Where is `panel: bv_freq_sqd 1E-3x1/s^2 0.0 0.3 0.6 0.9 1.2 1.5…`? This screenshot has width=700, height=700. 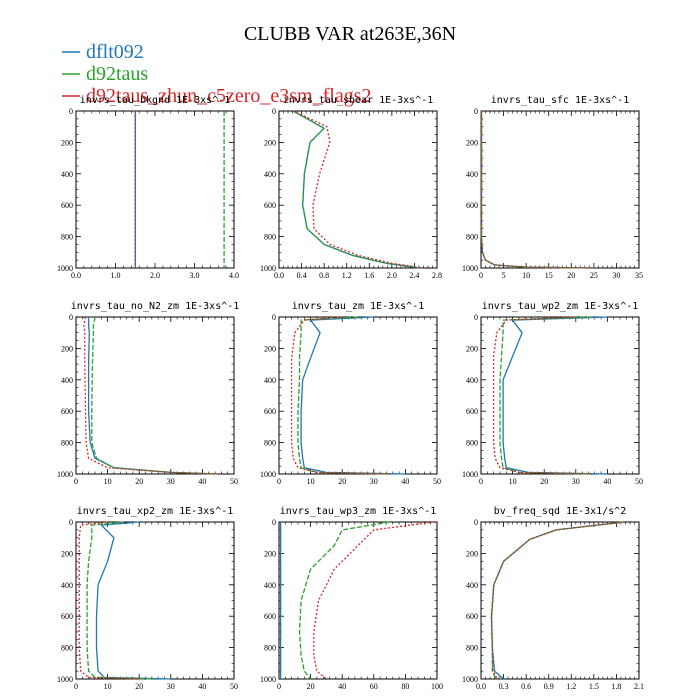 panel: bv_freq_sqd 1E-3x1/s^2 0.0 0.3 0.6 0.9 1.2 1.5… is located at coordinates (553, 598).